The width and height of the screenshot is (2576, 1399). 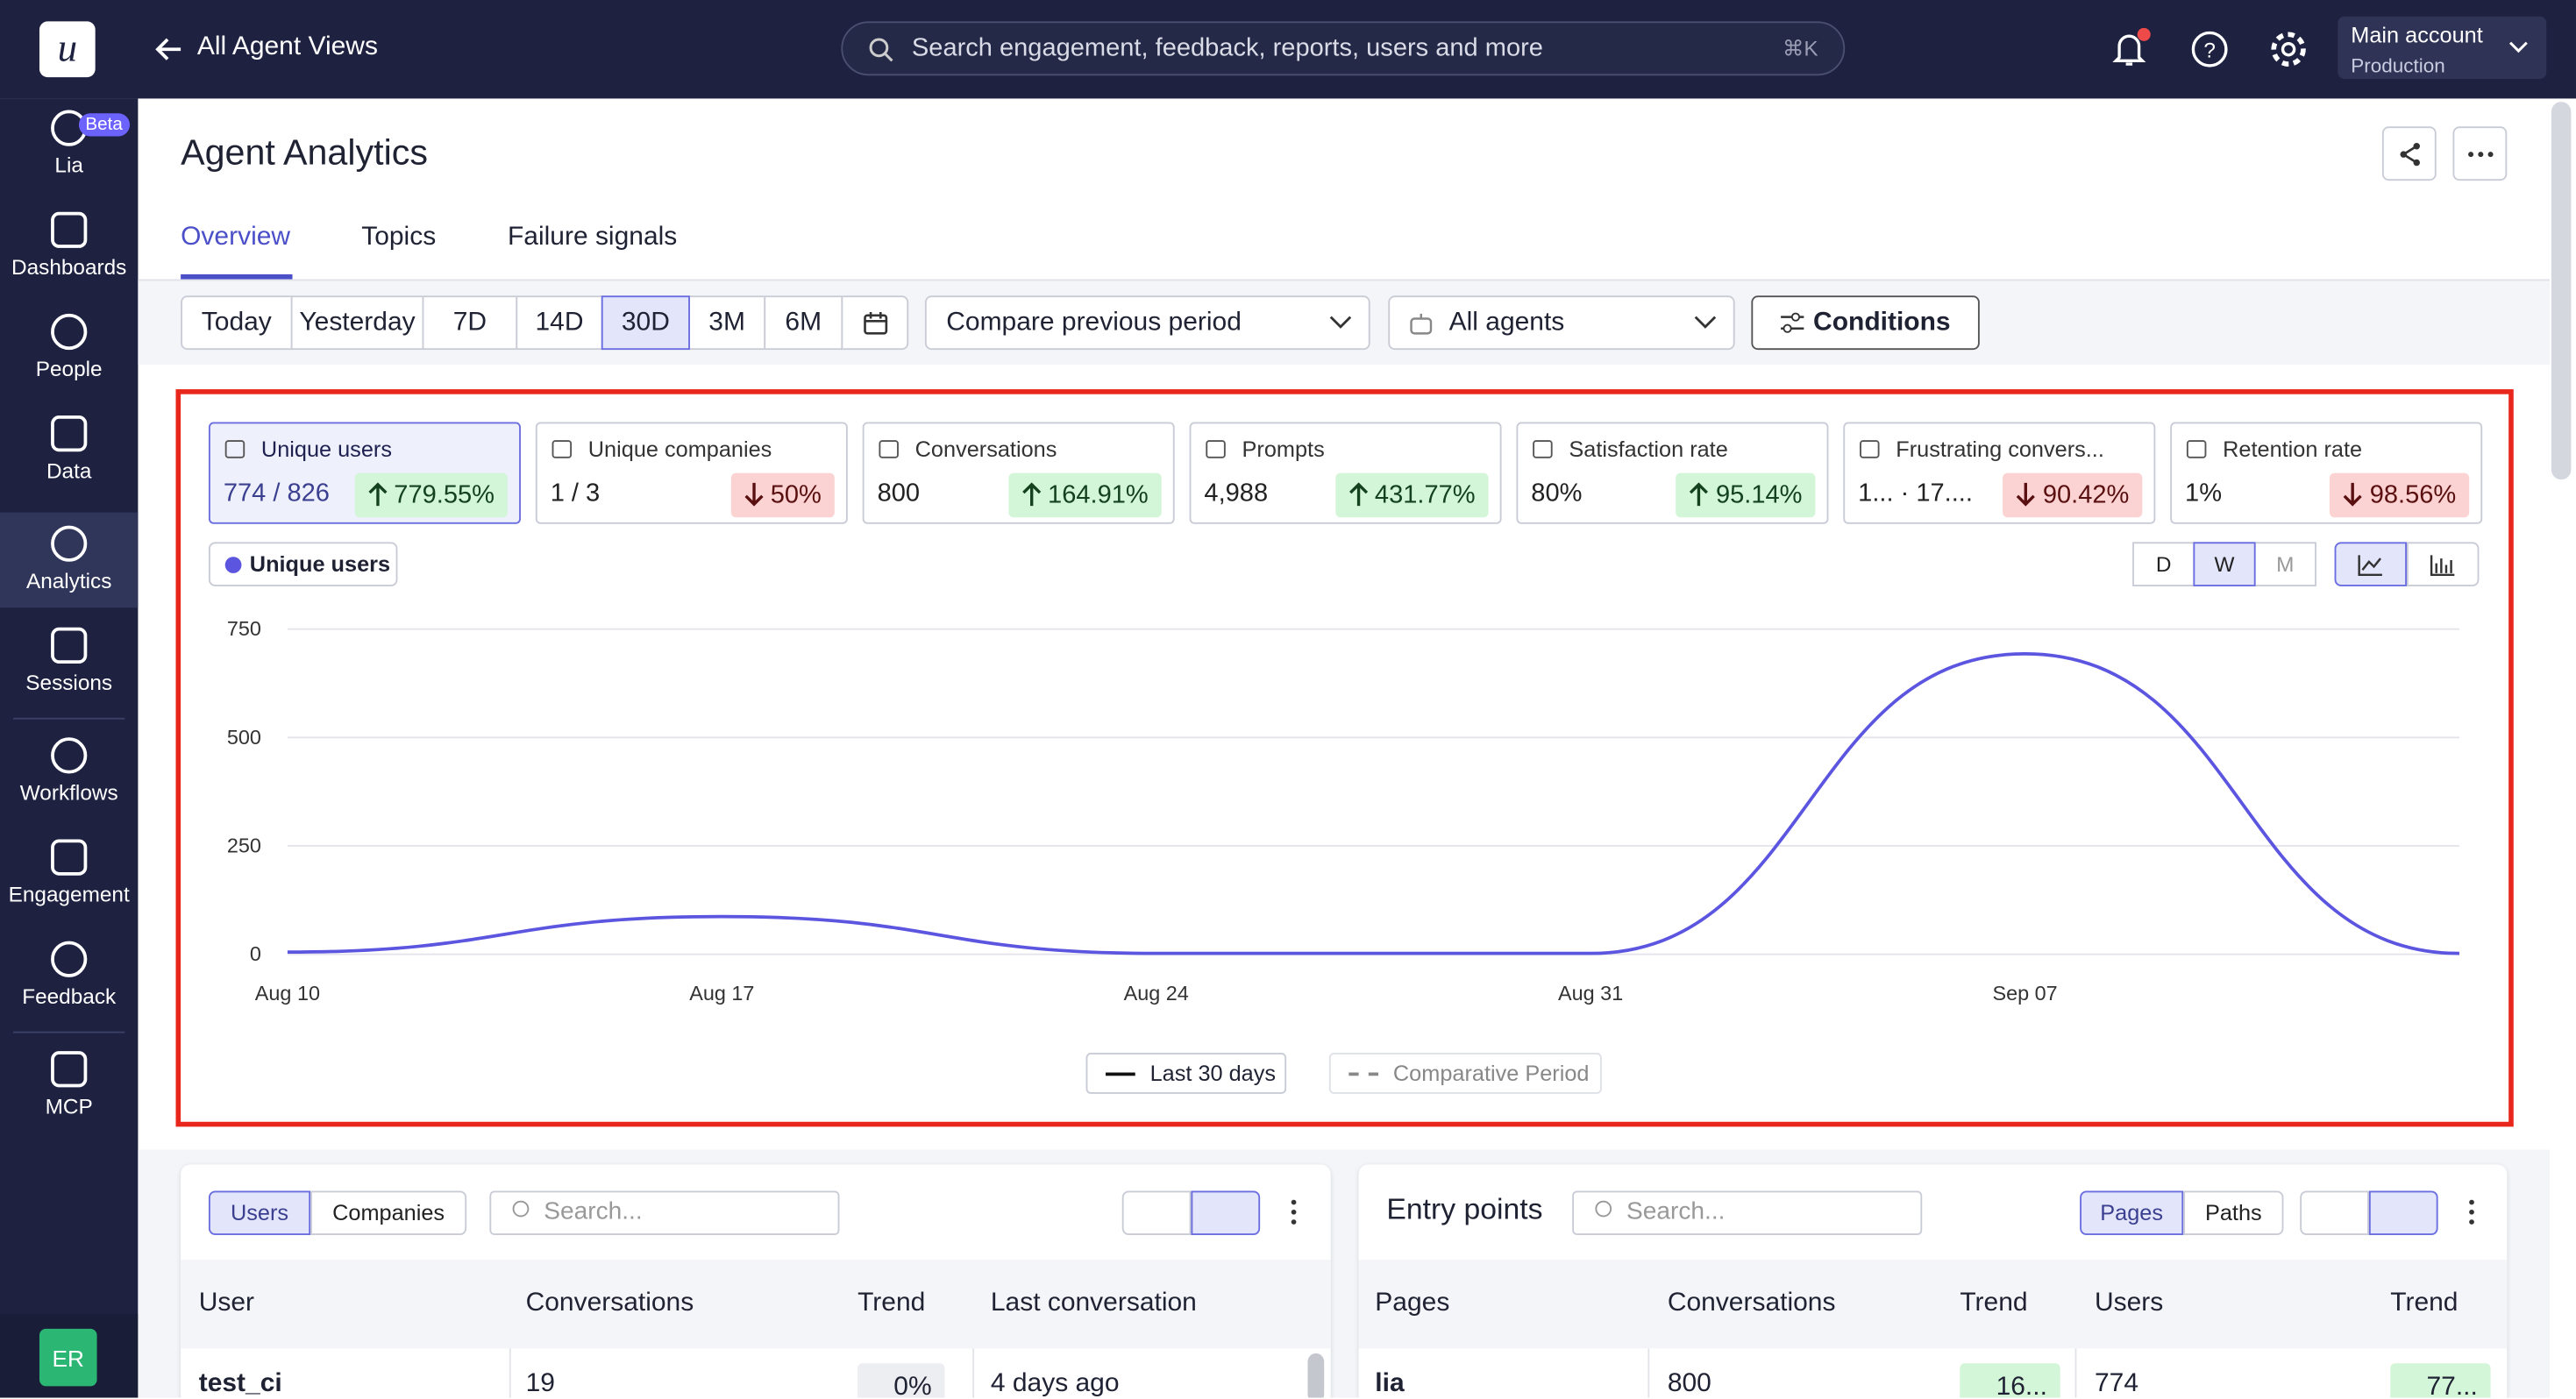 What do you see at coordinates (326, 450) in the screenshot?
I see `metric-label: Unique users` at bounding box center [326, 450].